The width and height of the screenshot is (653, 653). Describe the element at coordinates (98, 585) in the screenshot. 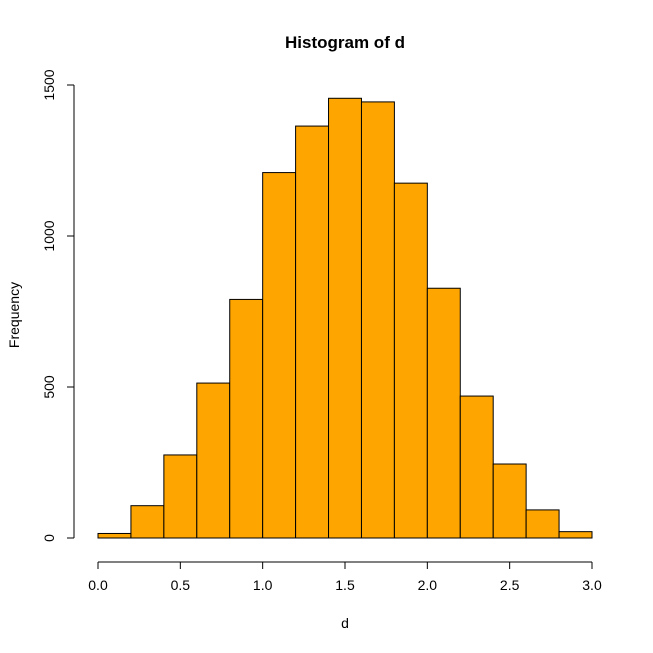

I see `x-tick-label: 0.0` at that location.